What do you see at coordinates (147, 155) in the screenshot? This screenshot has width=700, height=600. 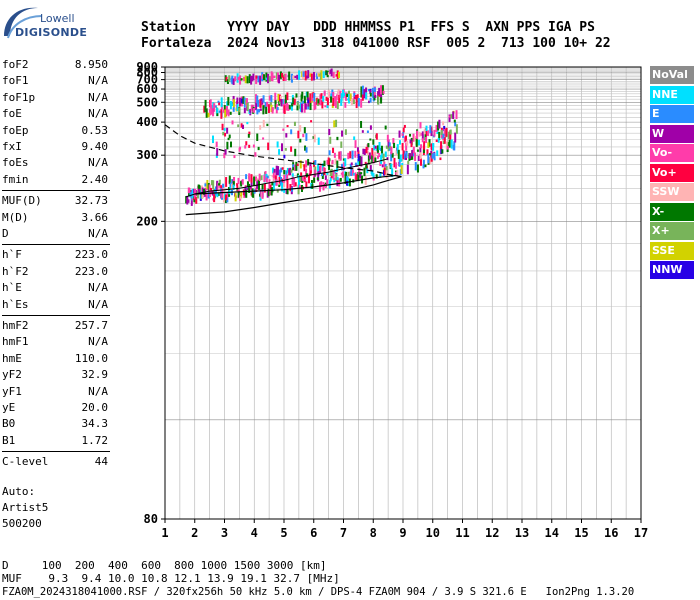 I see `y-tick-label: 300` at bounding box center [147, 155].